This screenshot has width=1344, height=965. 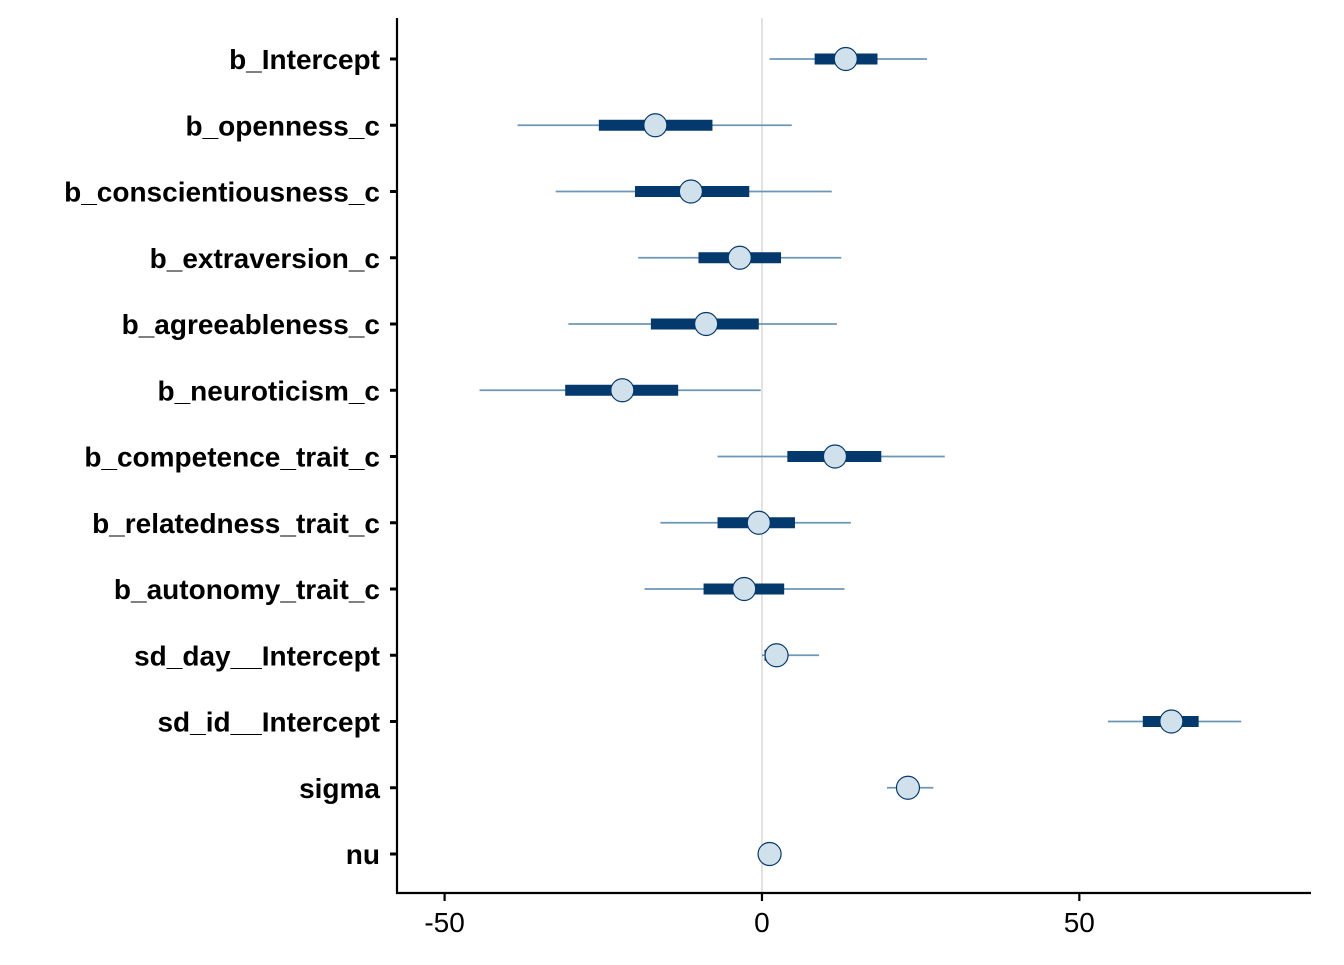 What do you see at coordinates (444, 922) in the screenshot?
I see `x-tick-label: -50` at bounding box center [444, 922].